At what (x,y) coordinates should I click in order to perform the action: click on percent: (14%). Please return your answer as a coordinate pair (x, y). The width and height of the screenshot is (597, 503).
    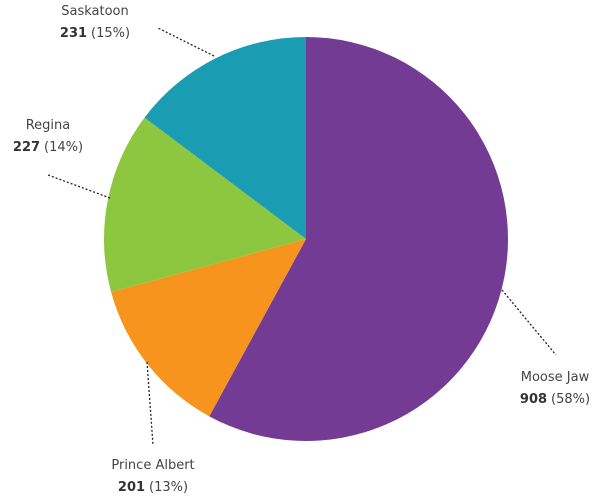
    Looking at the image, I should click on (63, 147).